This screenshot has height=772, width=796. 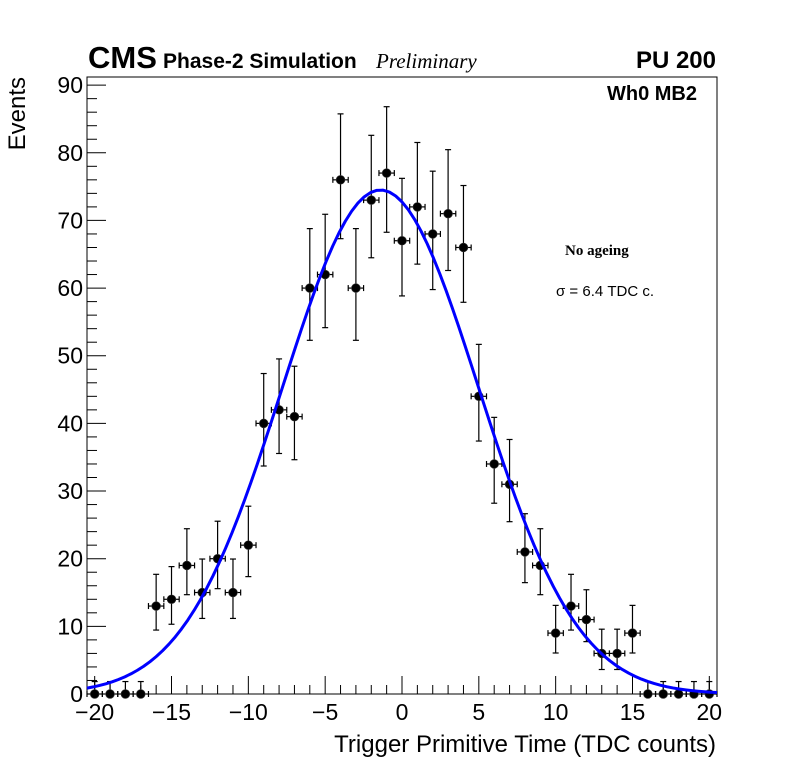 I want to click on x-tick-label: 15, so click(x=633, y=712).